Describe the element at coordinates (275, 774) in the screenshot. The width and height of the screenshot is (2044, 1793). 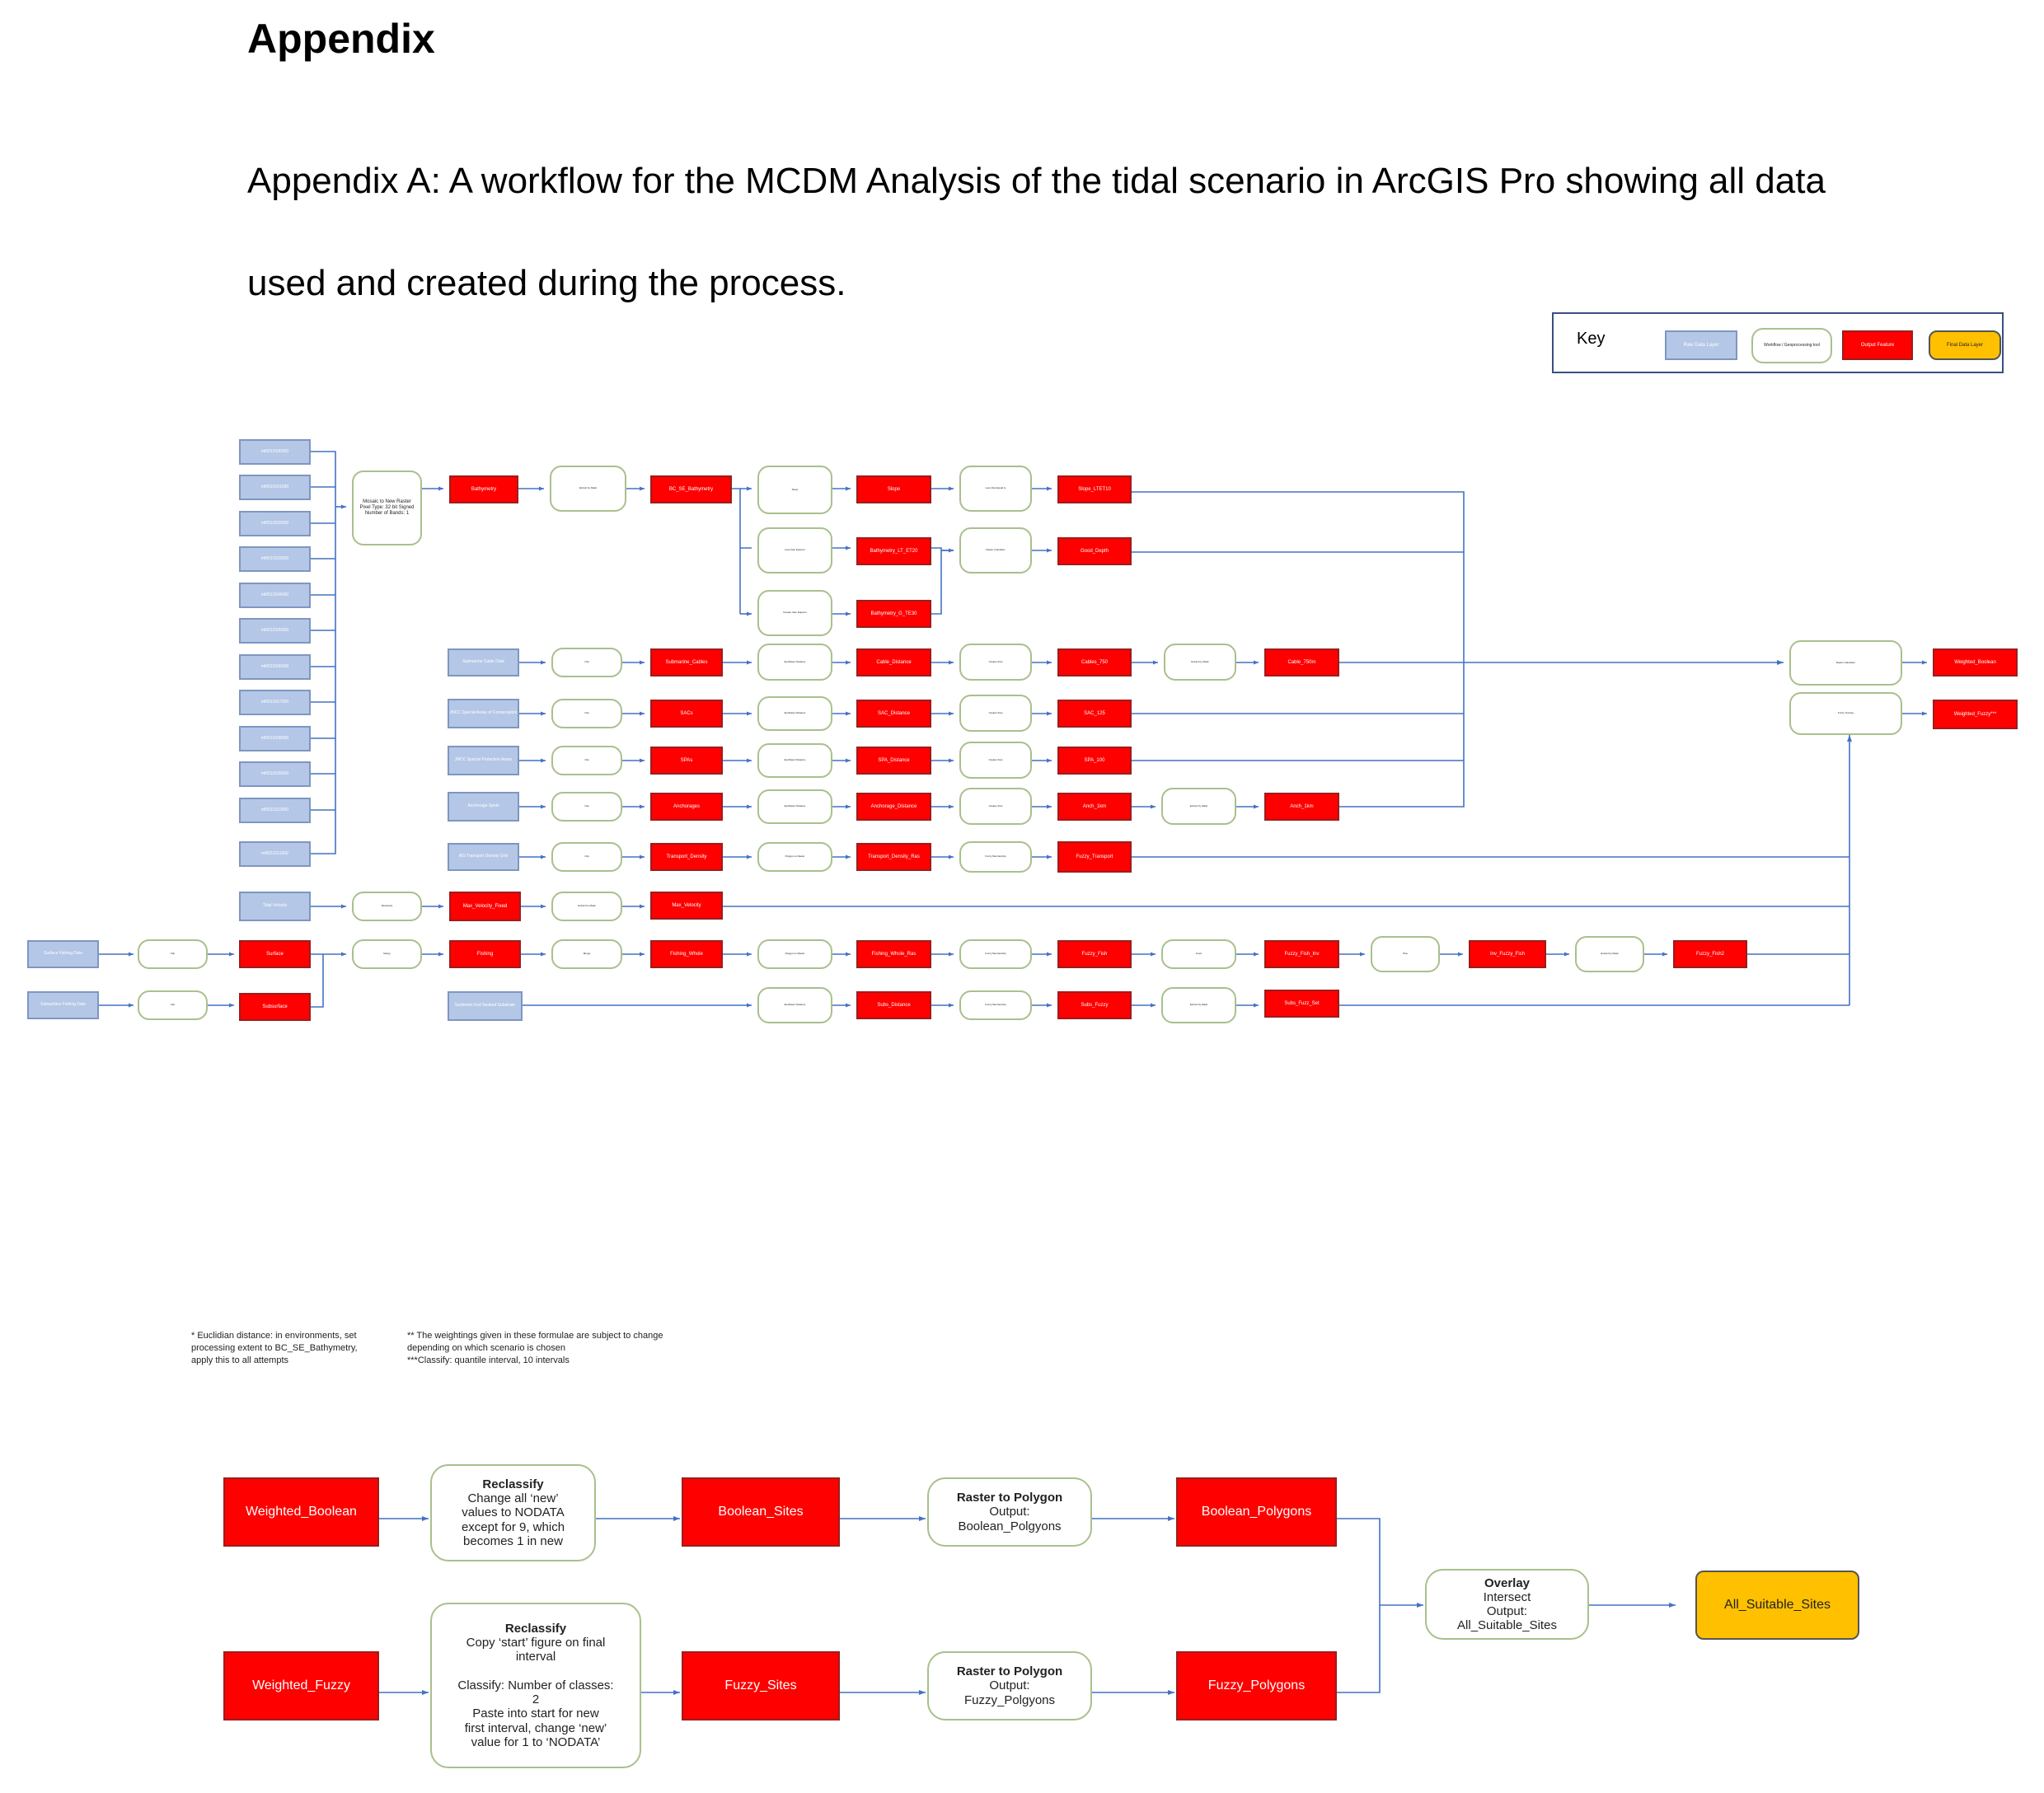
I see `raw-tile: mf0010109000` at that location.